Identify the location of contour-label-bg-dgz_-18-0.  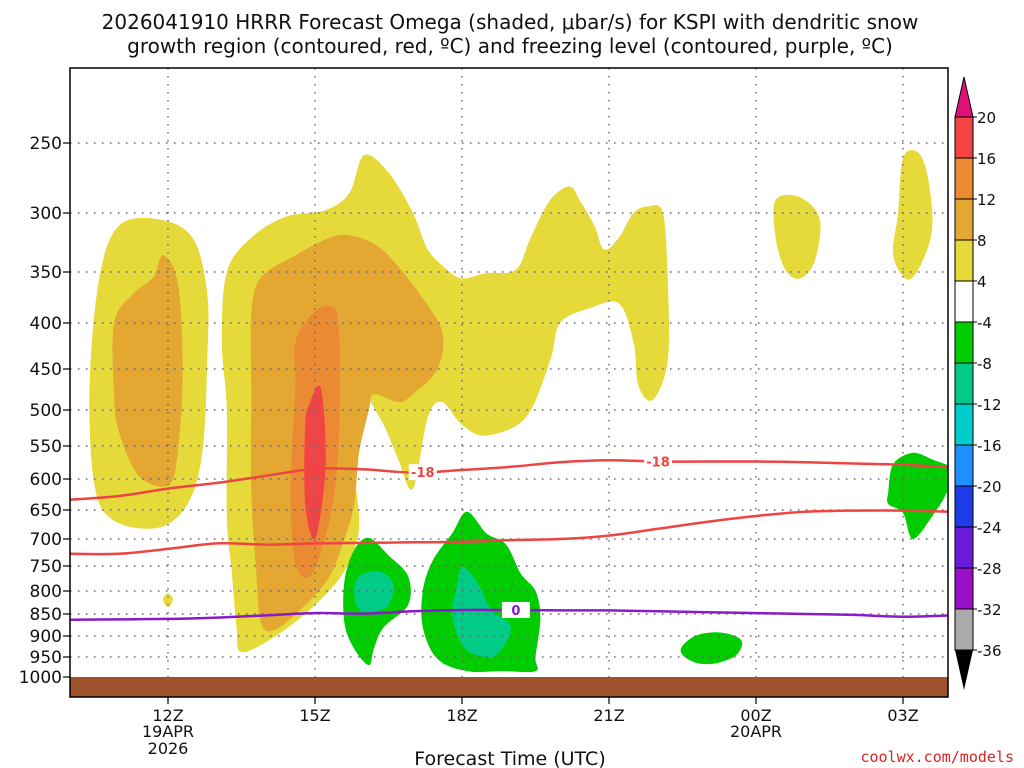
(422, 472).